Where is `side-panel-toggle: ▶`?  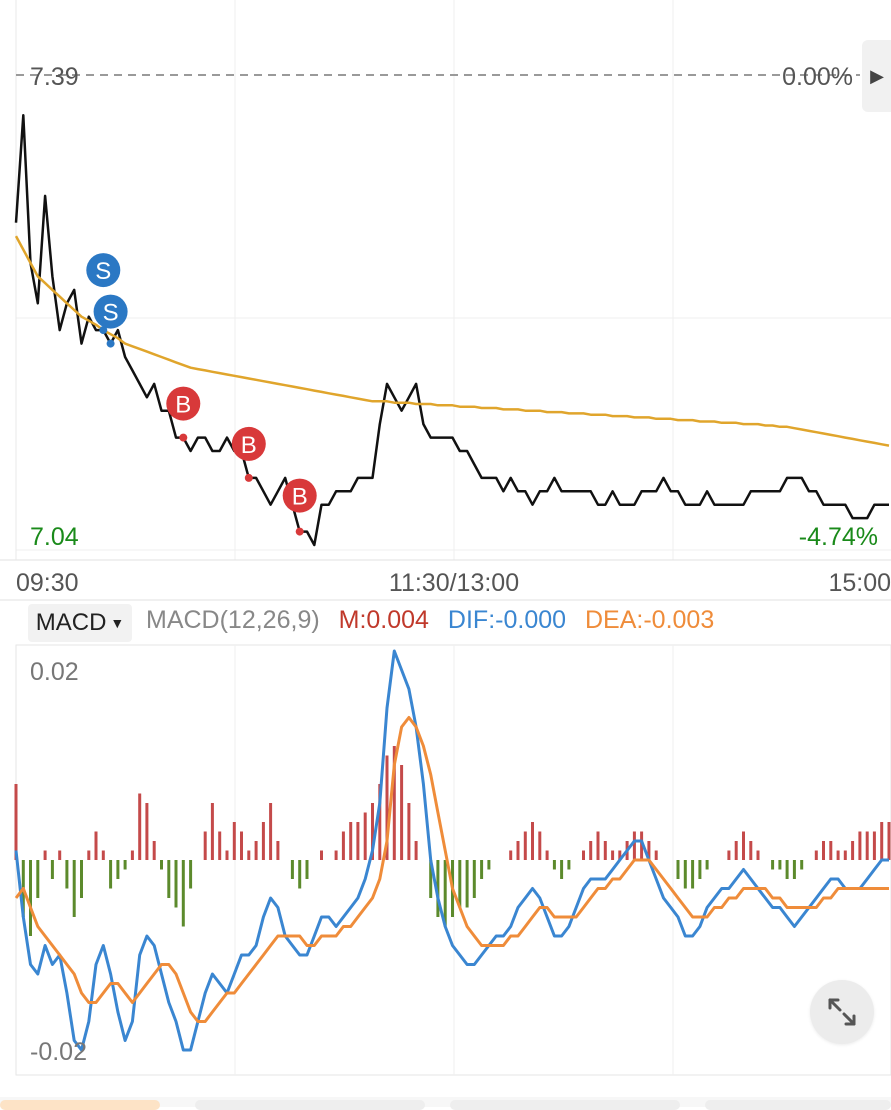
side-panel-toggle: ▶ is located at coordinates (876, 76).